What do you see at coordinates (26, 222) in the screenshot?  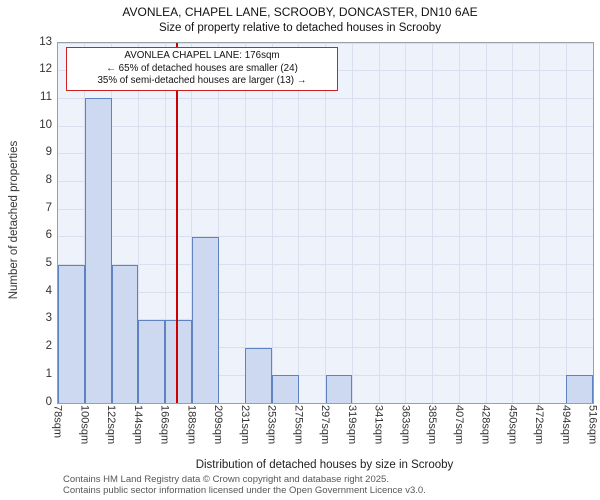 I see `y-axis-ticks: 0 1 2 3 4 5 6 7 8 9 10 11 12 13` at bounding box center [26, 222].